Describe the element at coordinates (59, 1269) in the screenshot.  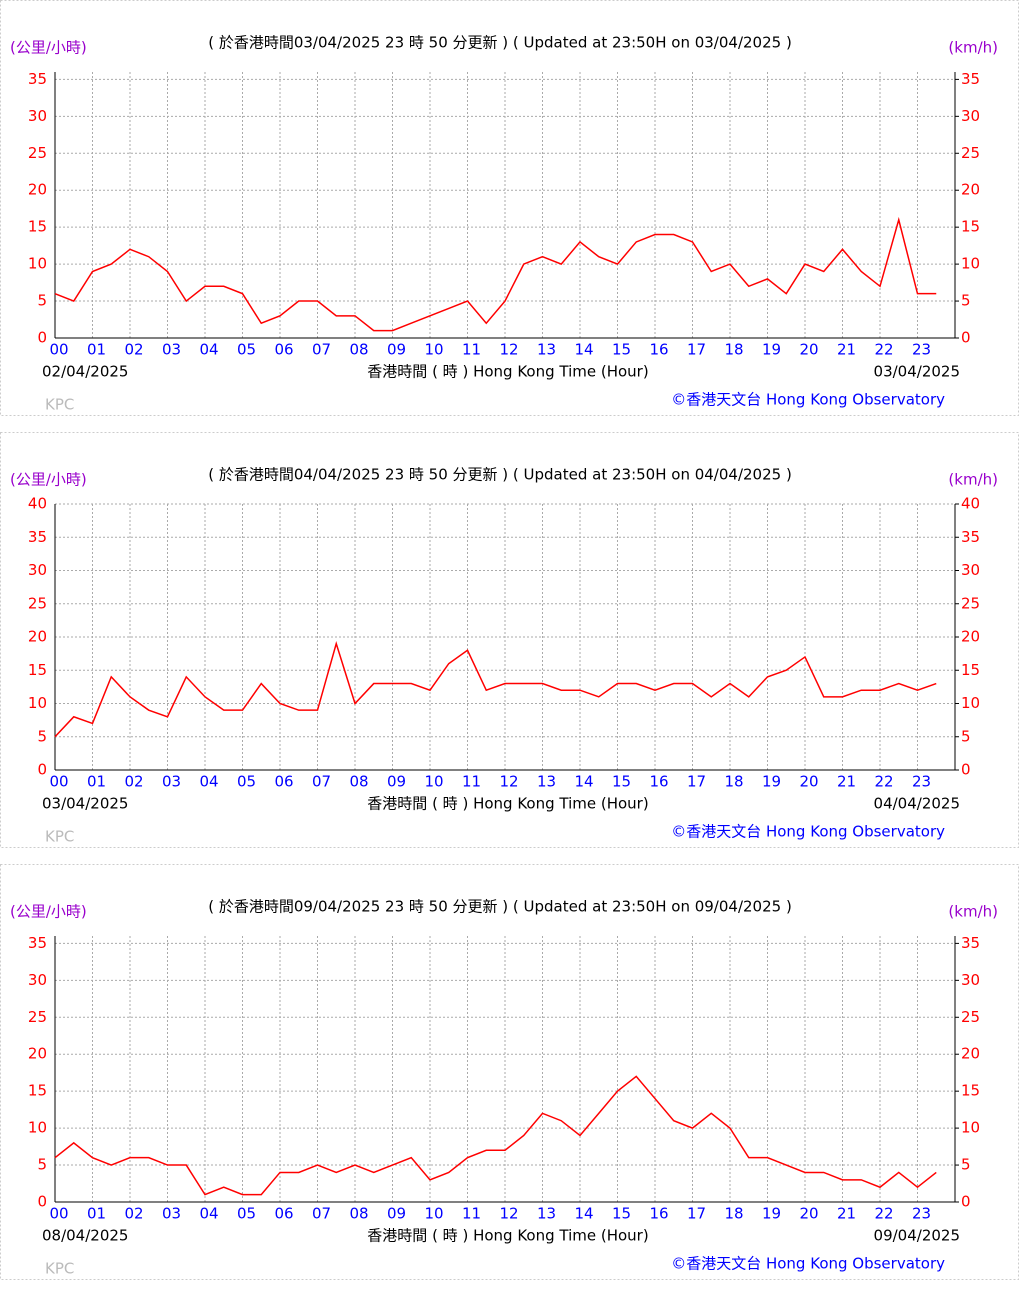
I see `footer: KPC` at that location.